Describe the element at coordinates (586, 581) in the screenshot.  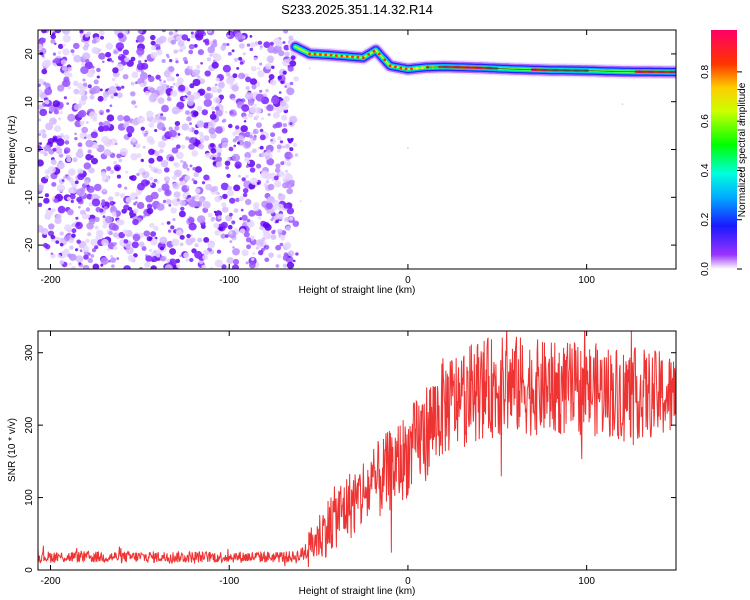
I see `snr-x-tick-label: 100` at that location.